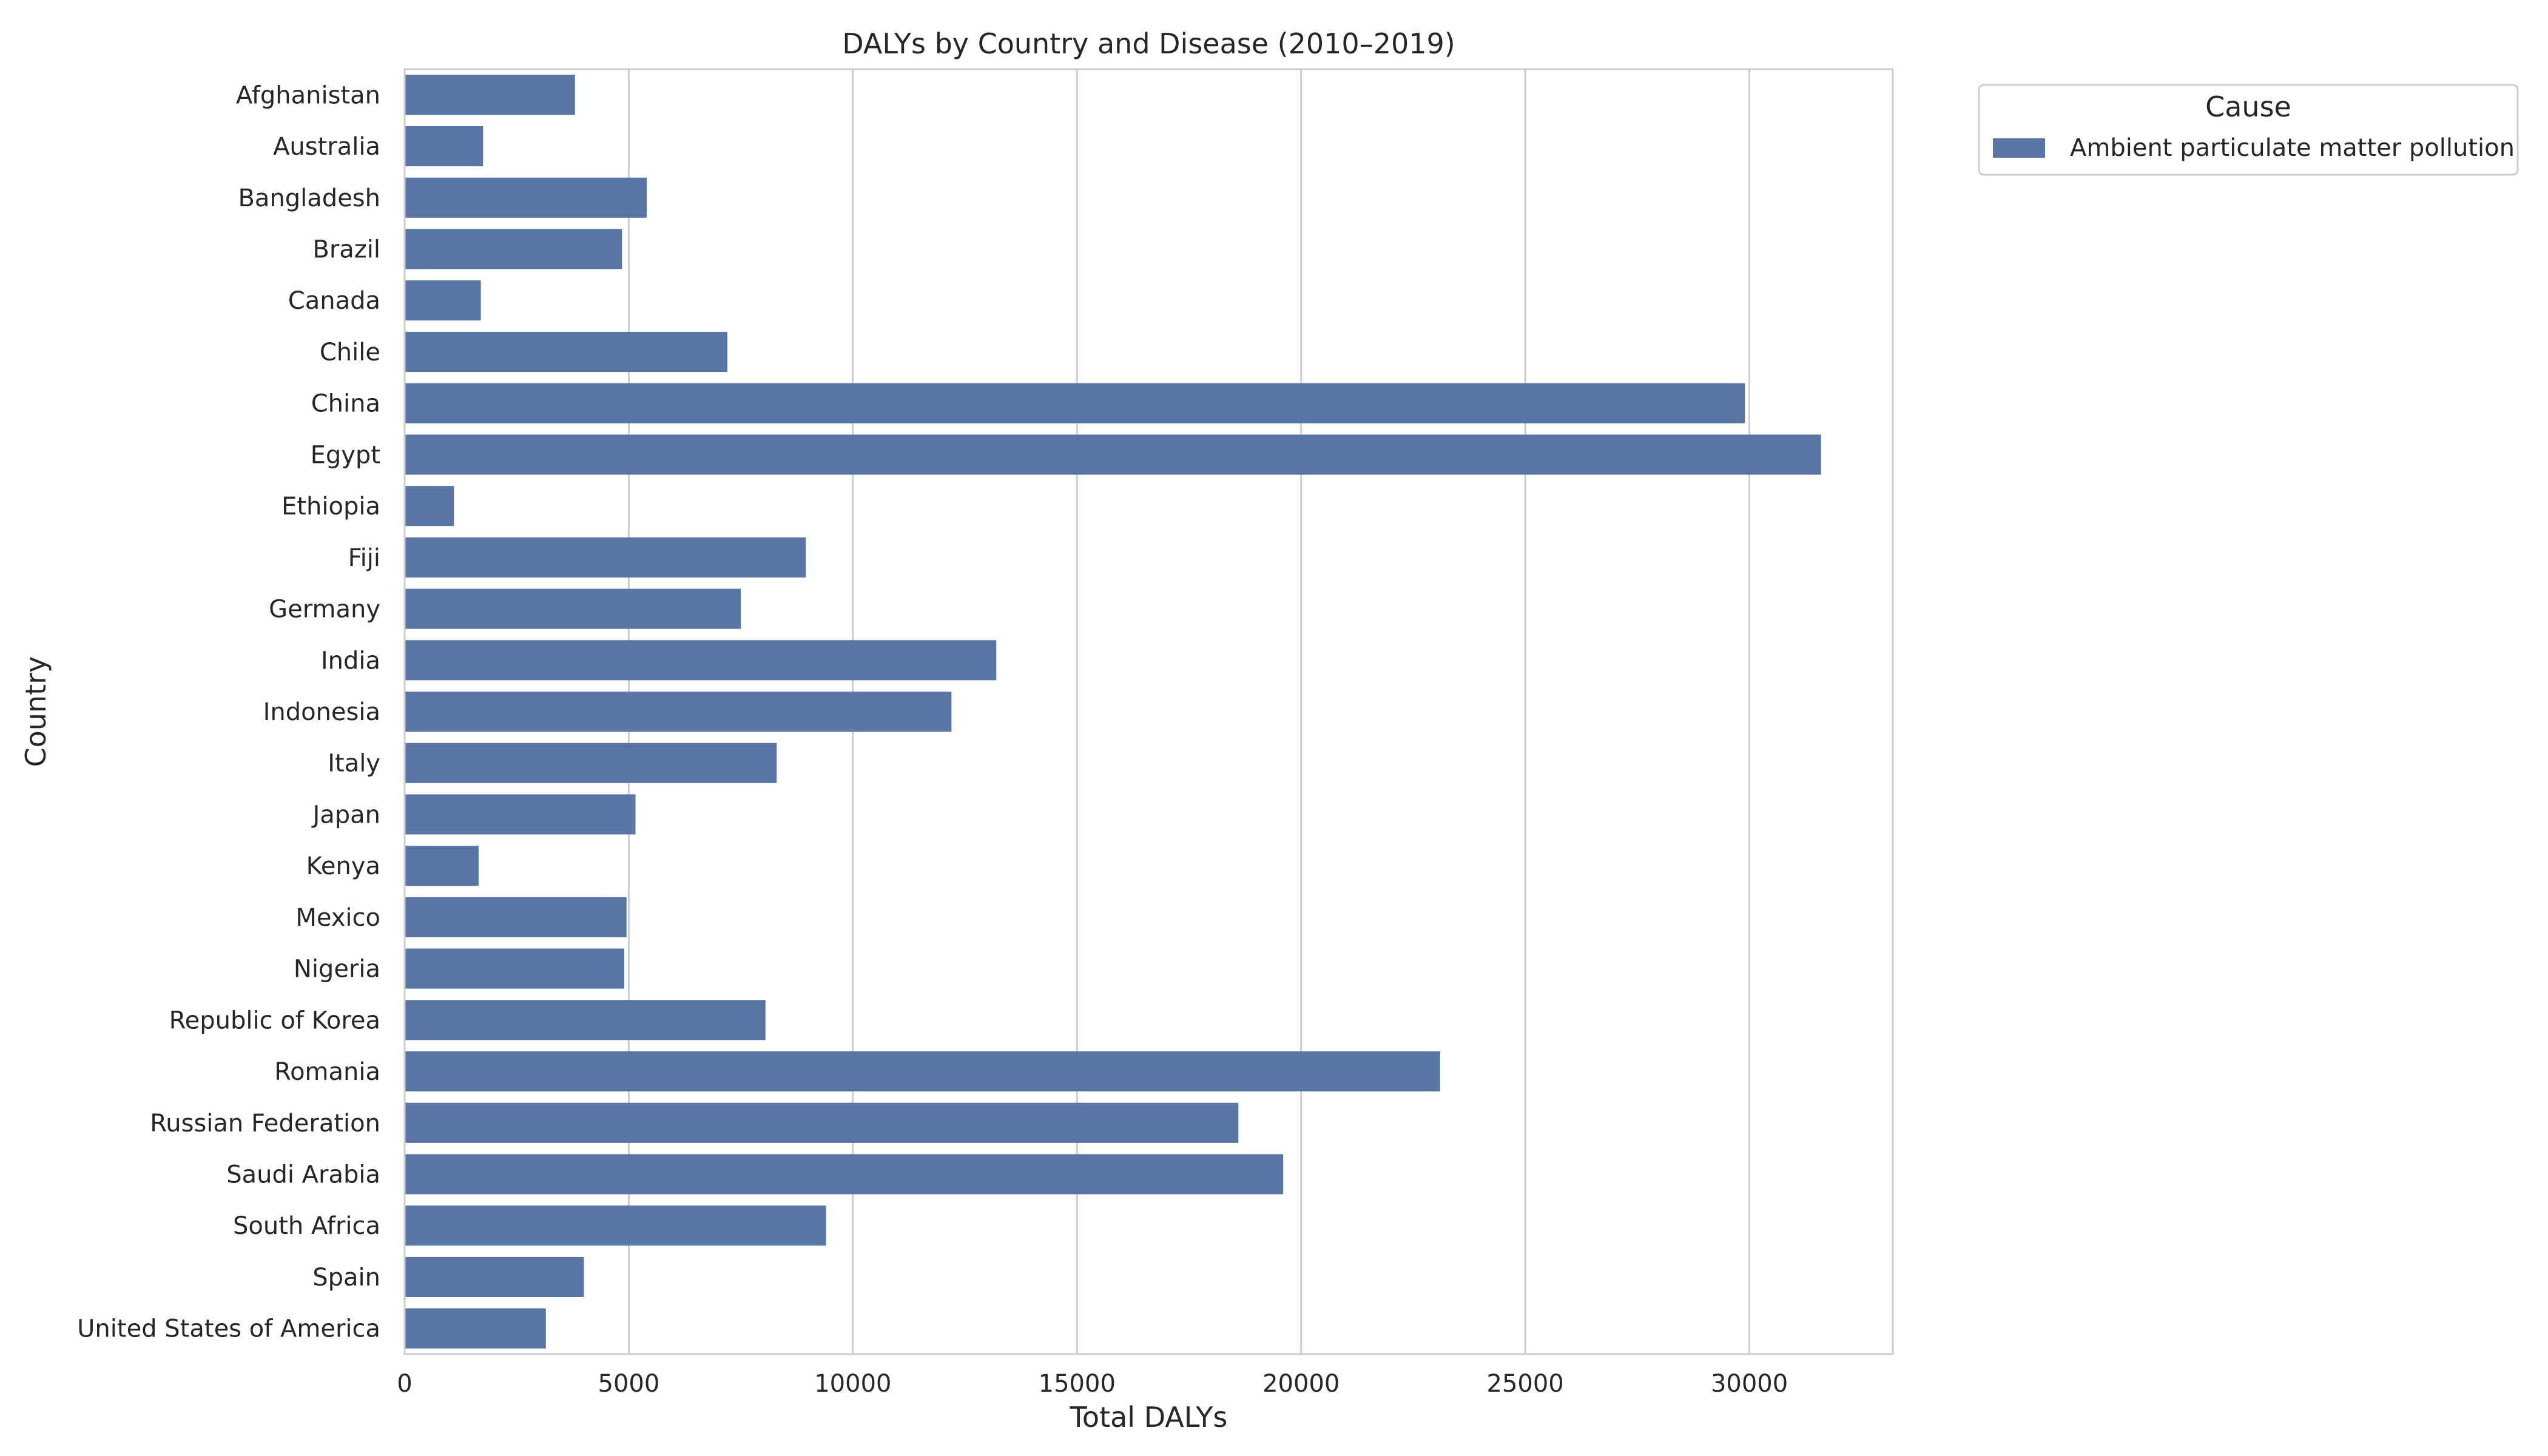 The image size is (2548, 1456). Describe the element at coordinates (364, 558) in the screenshot. I see `y-tick-label: Fiji` at that location.